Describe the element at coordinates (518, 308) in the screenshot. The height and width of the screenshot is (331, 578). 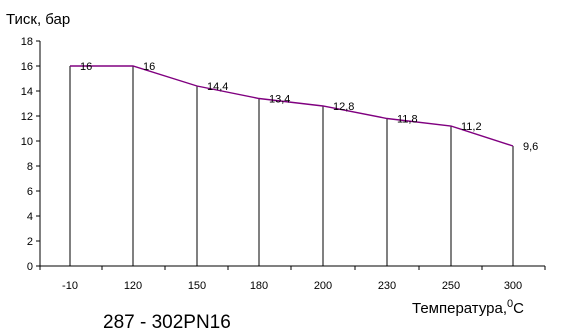
I see `x-axis-unit: С` at that location.